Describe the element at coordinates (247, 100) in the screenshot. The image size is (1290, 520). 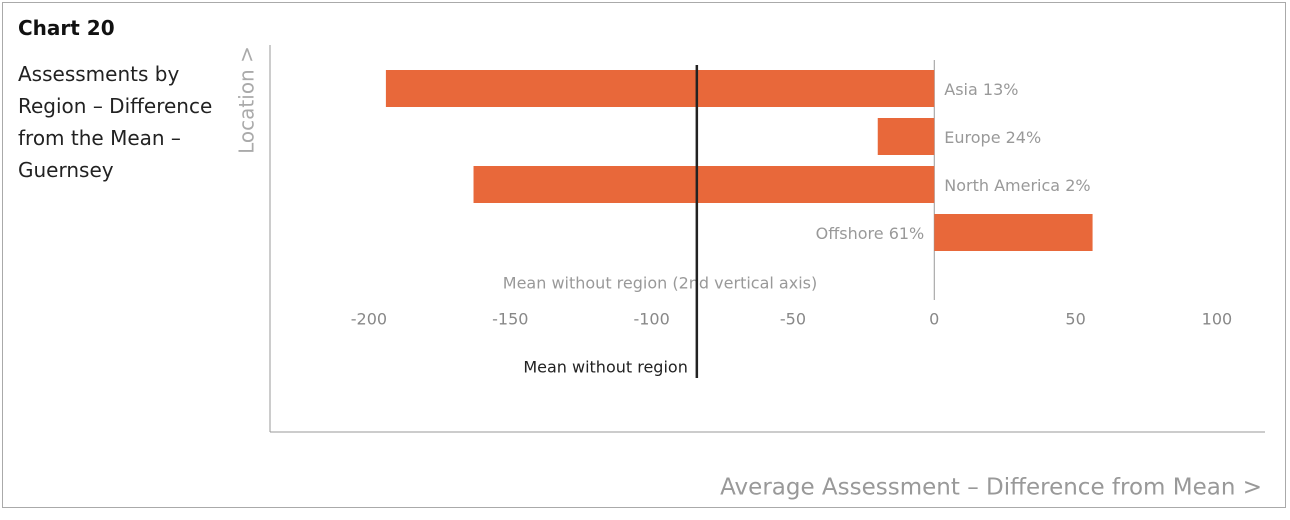
I see `y-axis-label: Location >` at that location.